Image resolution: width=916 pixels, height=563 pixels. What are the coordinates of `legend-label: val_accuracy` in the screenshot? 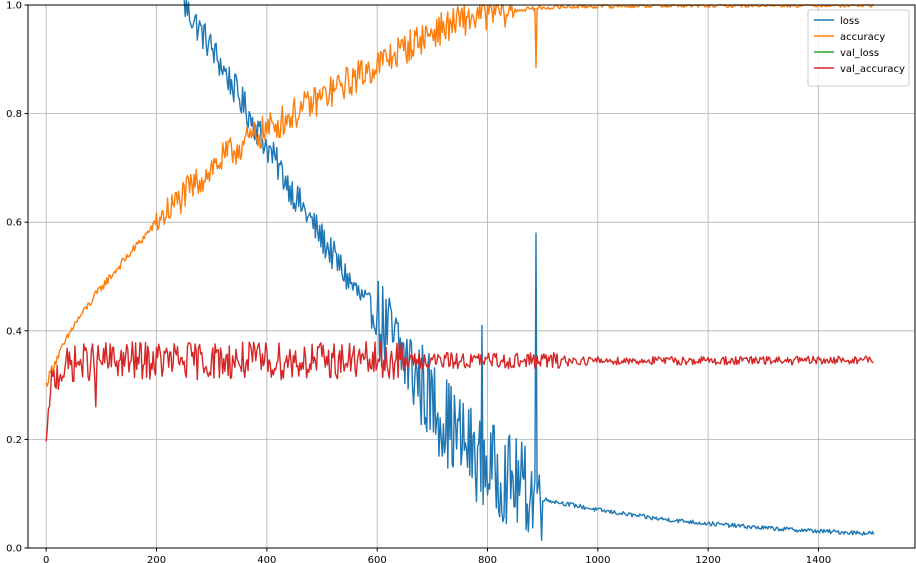 It's located at (872, 69).